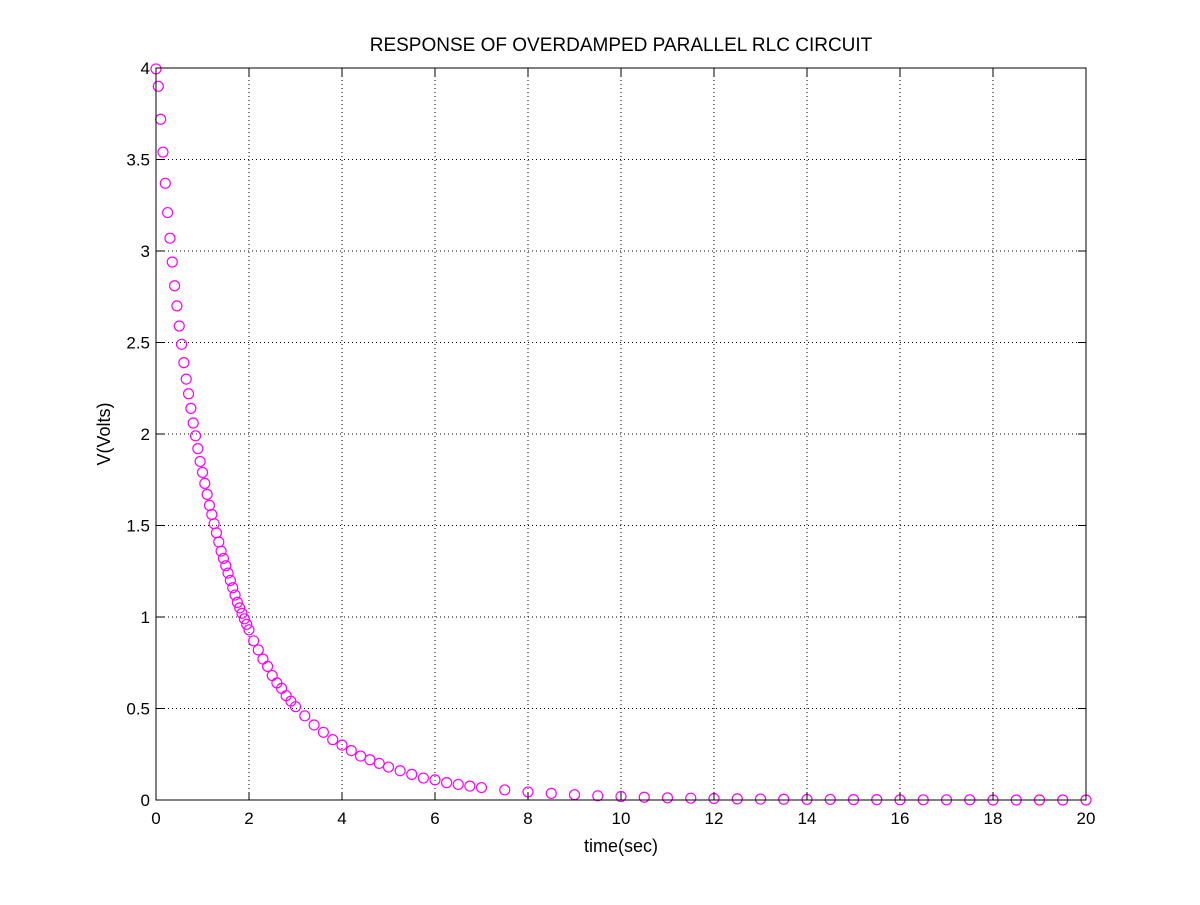 The height and width of the screenshot is (905, 1200). What do you see at coordinates (900, 818) in the screenshot?
I see `x-tick-label: 16` at bounding box center [900, 818].